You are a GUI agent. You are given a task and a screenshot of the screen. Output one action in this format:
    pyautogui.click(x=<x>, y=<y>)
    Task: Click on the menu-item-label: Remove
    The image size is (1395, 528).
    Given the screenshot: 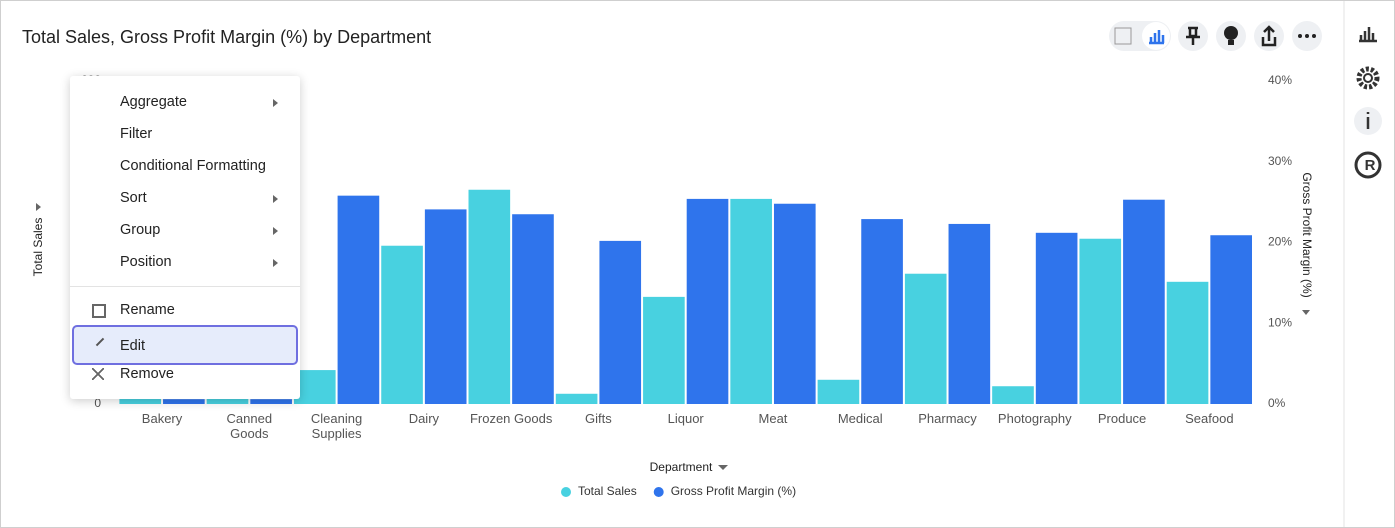 What is the action you would take?
    pyautogui.click(x=147, y=374)
    